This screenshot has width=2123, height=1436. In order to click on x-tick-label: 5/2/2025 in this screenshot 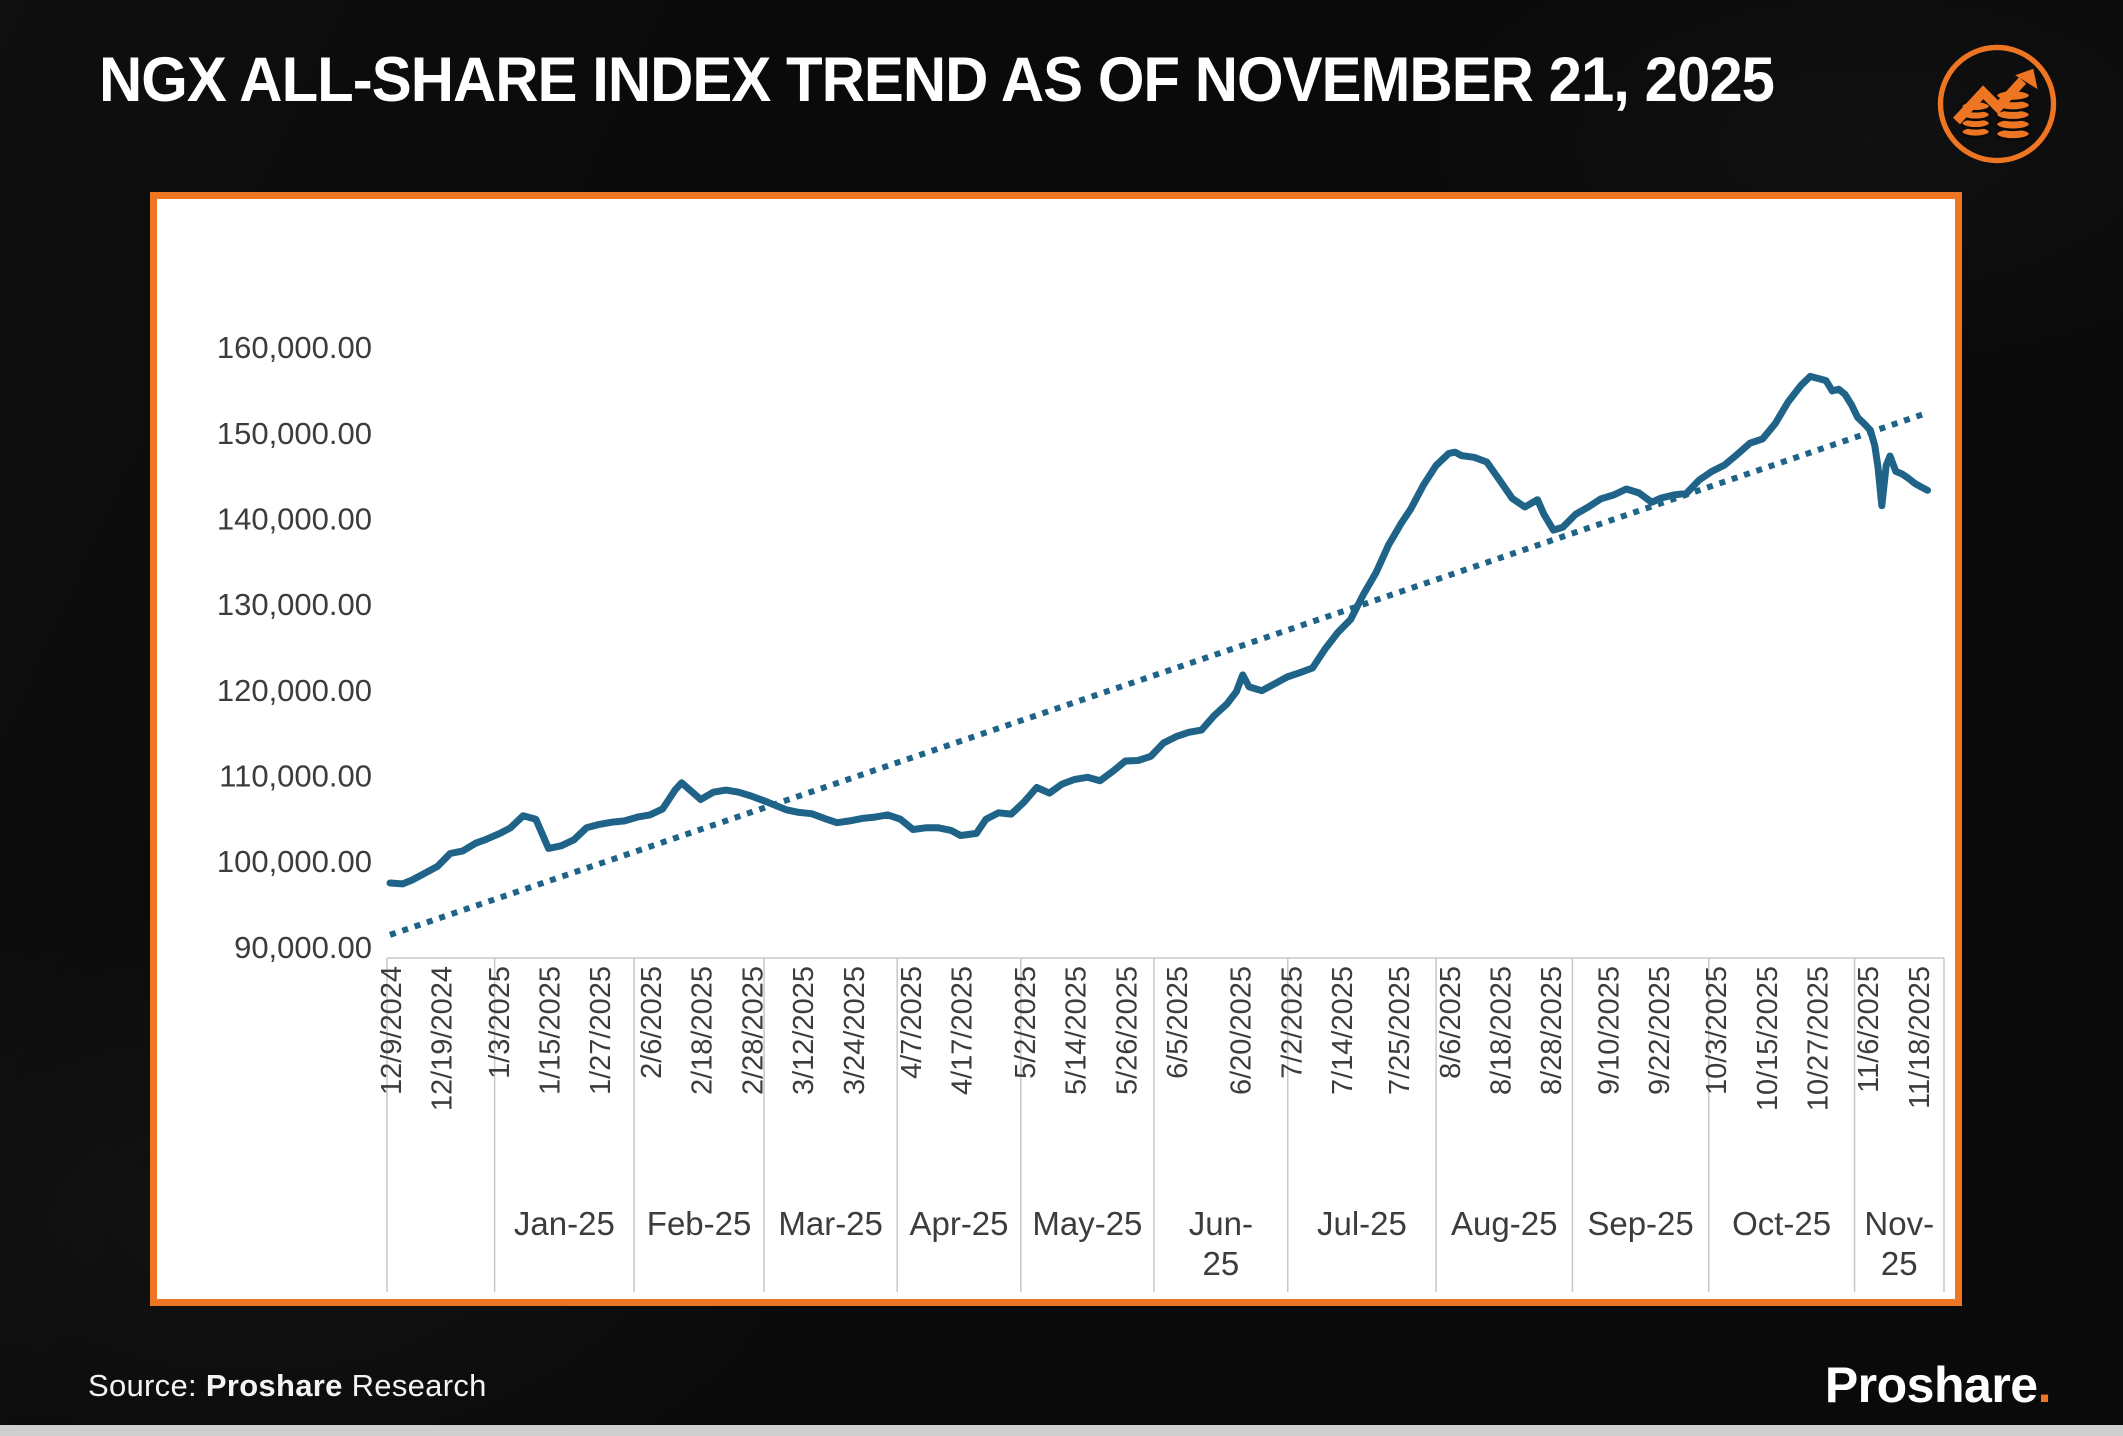, I will do `click(1026, 1022)`.